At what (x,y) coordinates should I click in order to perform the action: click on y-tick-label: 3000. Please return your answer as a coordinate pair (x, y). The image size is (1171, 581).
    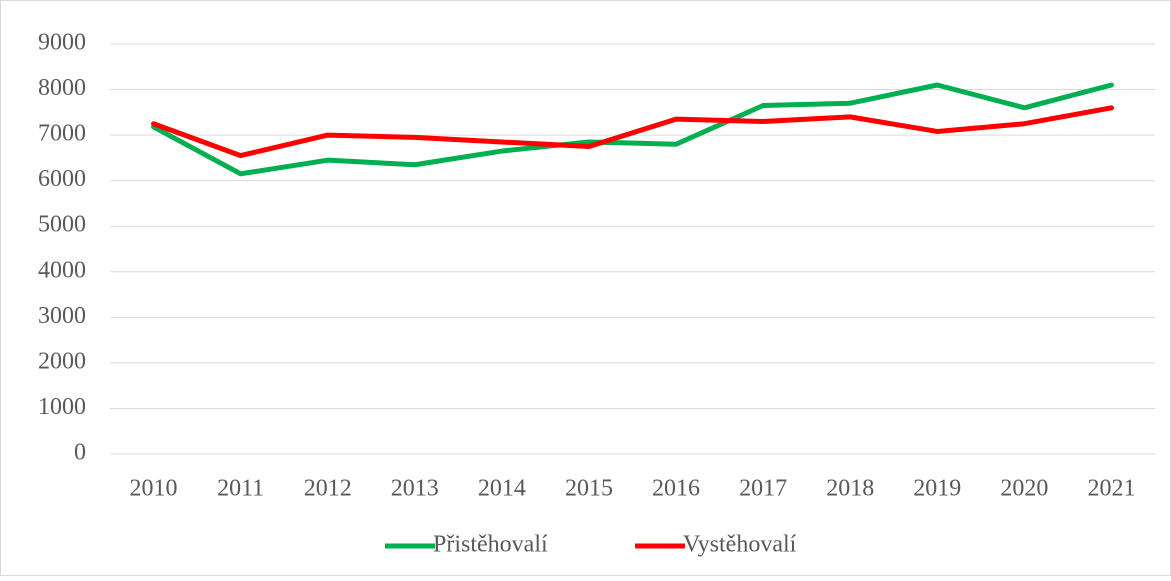
    Looking at the image, I should click on (62, 316).